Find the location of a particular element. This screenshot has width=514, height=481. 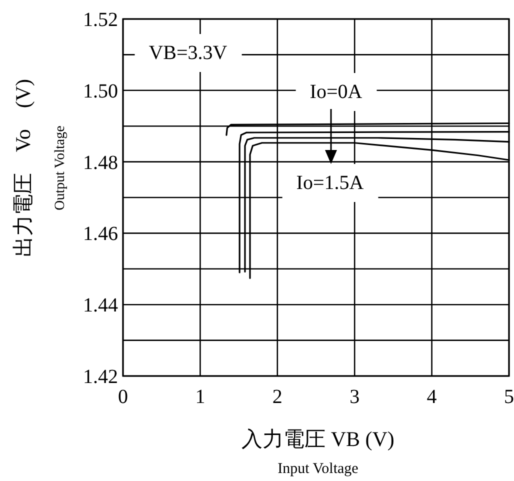

annotation: VB=3.3V is located at coordinates (188, 53).